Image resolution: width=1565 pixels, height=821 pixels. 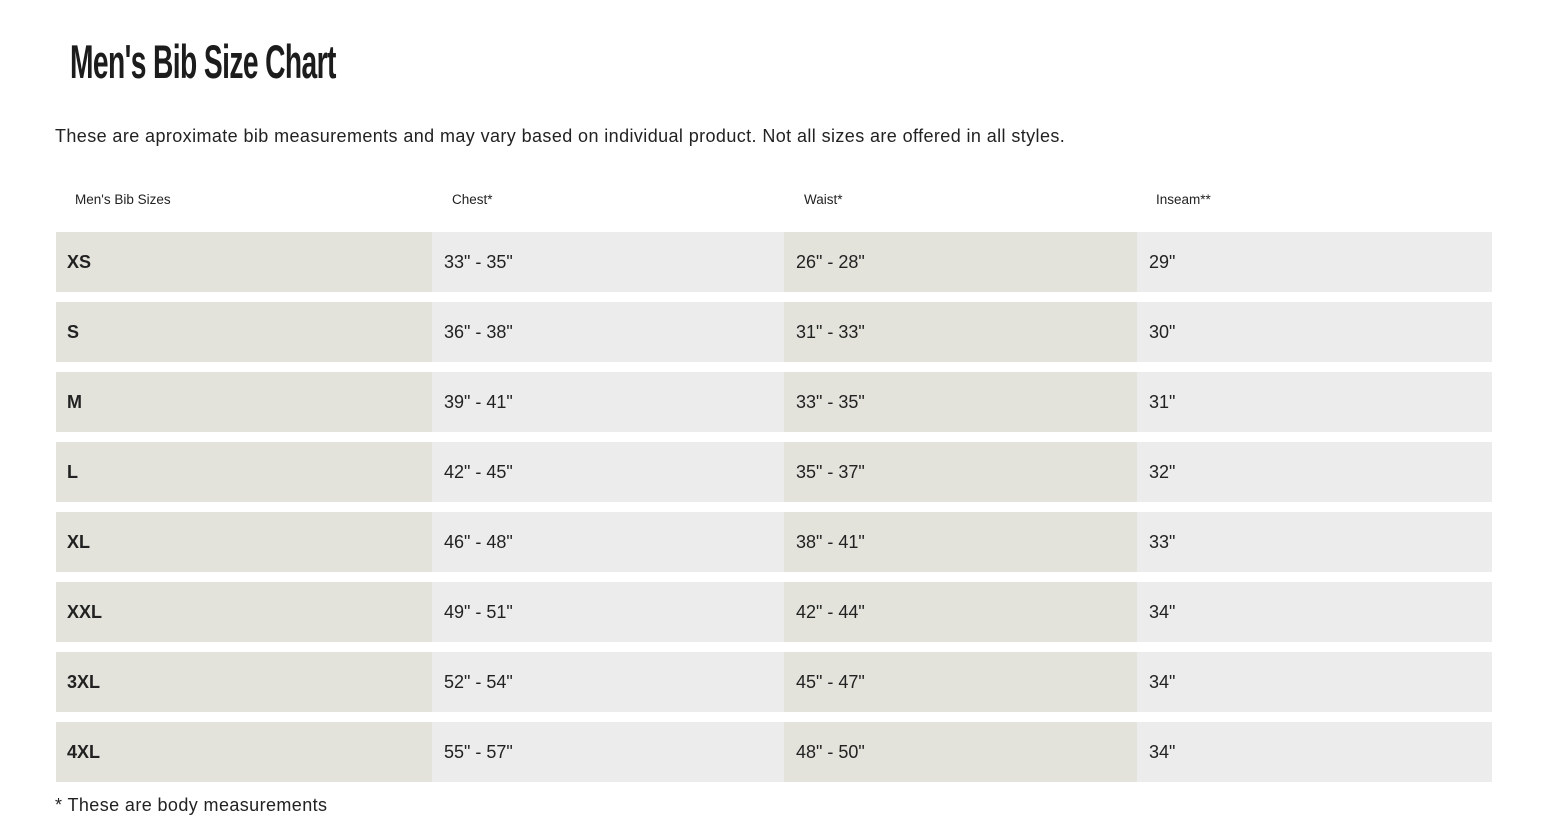 I want to click on cell-inseam: 33", so click(x=1314, y=542).